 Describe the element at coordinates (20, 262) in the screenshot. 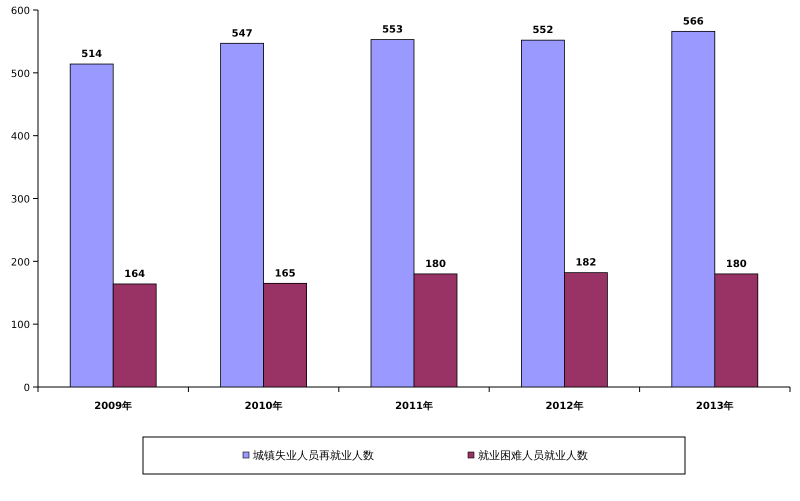

I see `y-tick-label: 200` at that location.